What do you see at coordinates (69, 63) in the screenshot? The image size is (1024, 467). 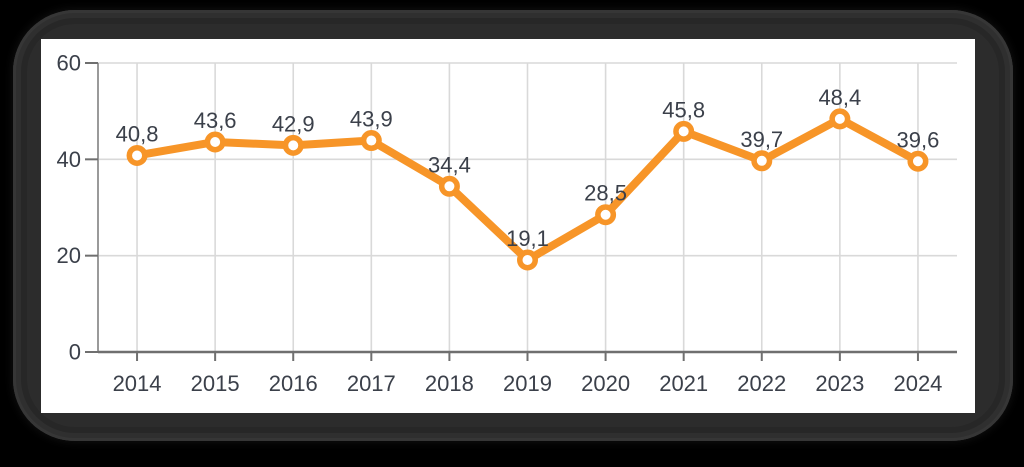 I see `y-tick-label: 60` at bounding box center [69, 63].